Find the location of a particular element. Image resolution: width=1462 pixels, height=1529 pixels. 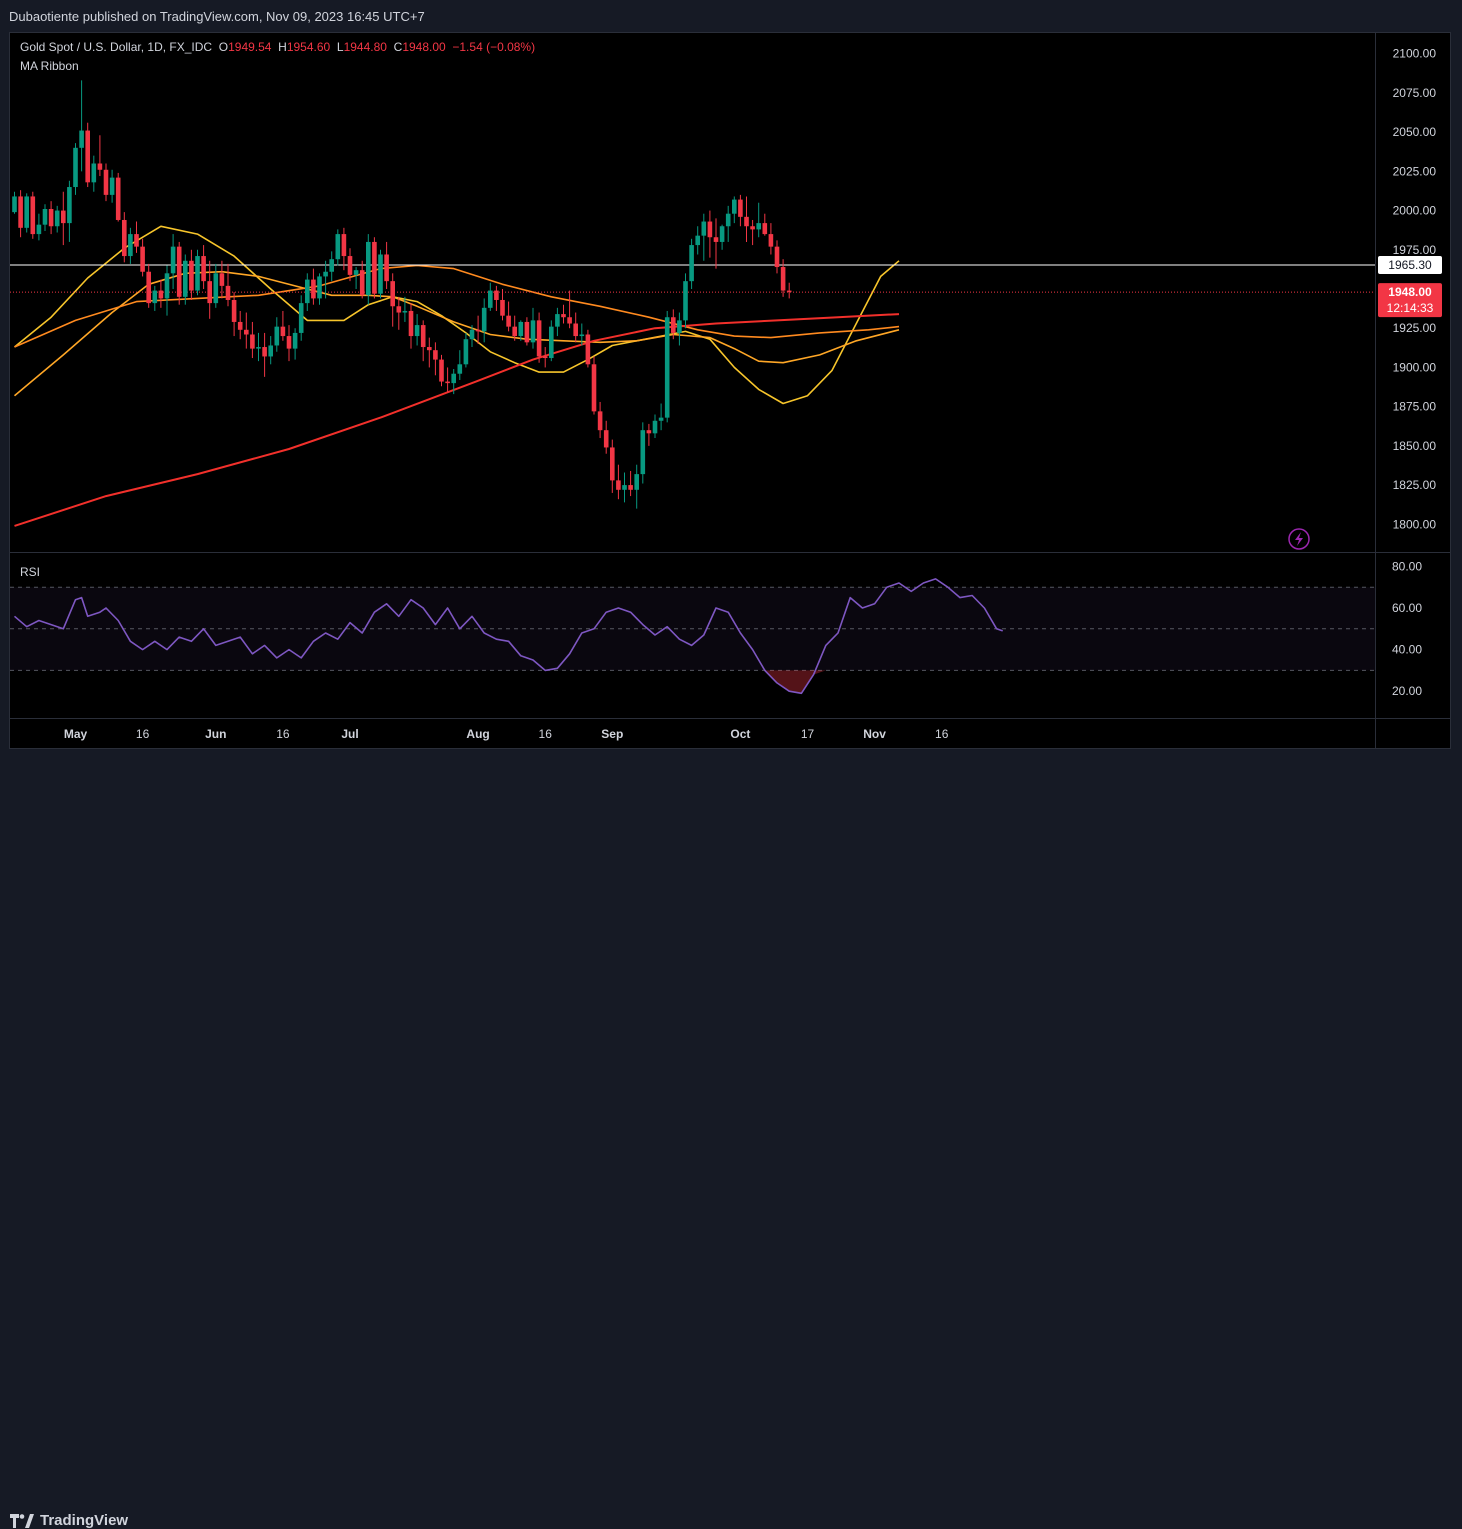

price-tick-label: 1800.00 is located at coordinates (1415, 524).